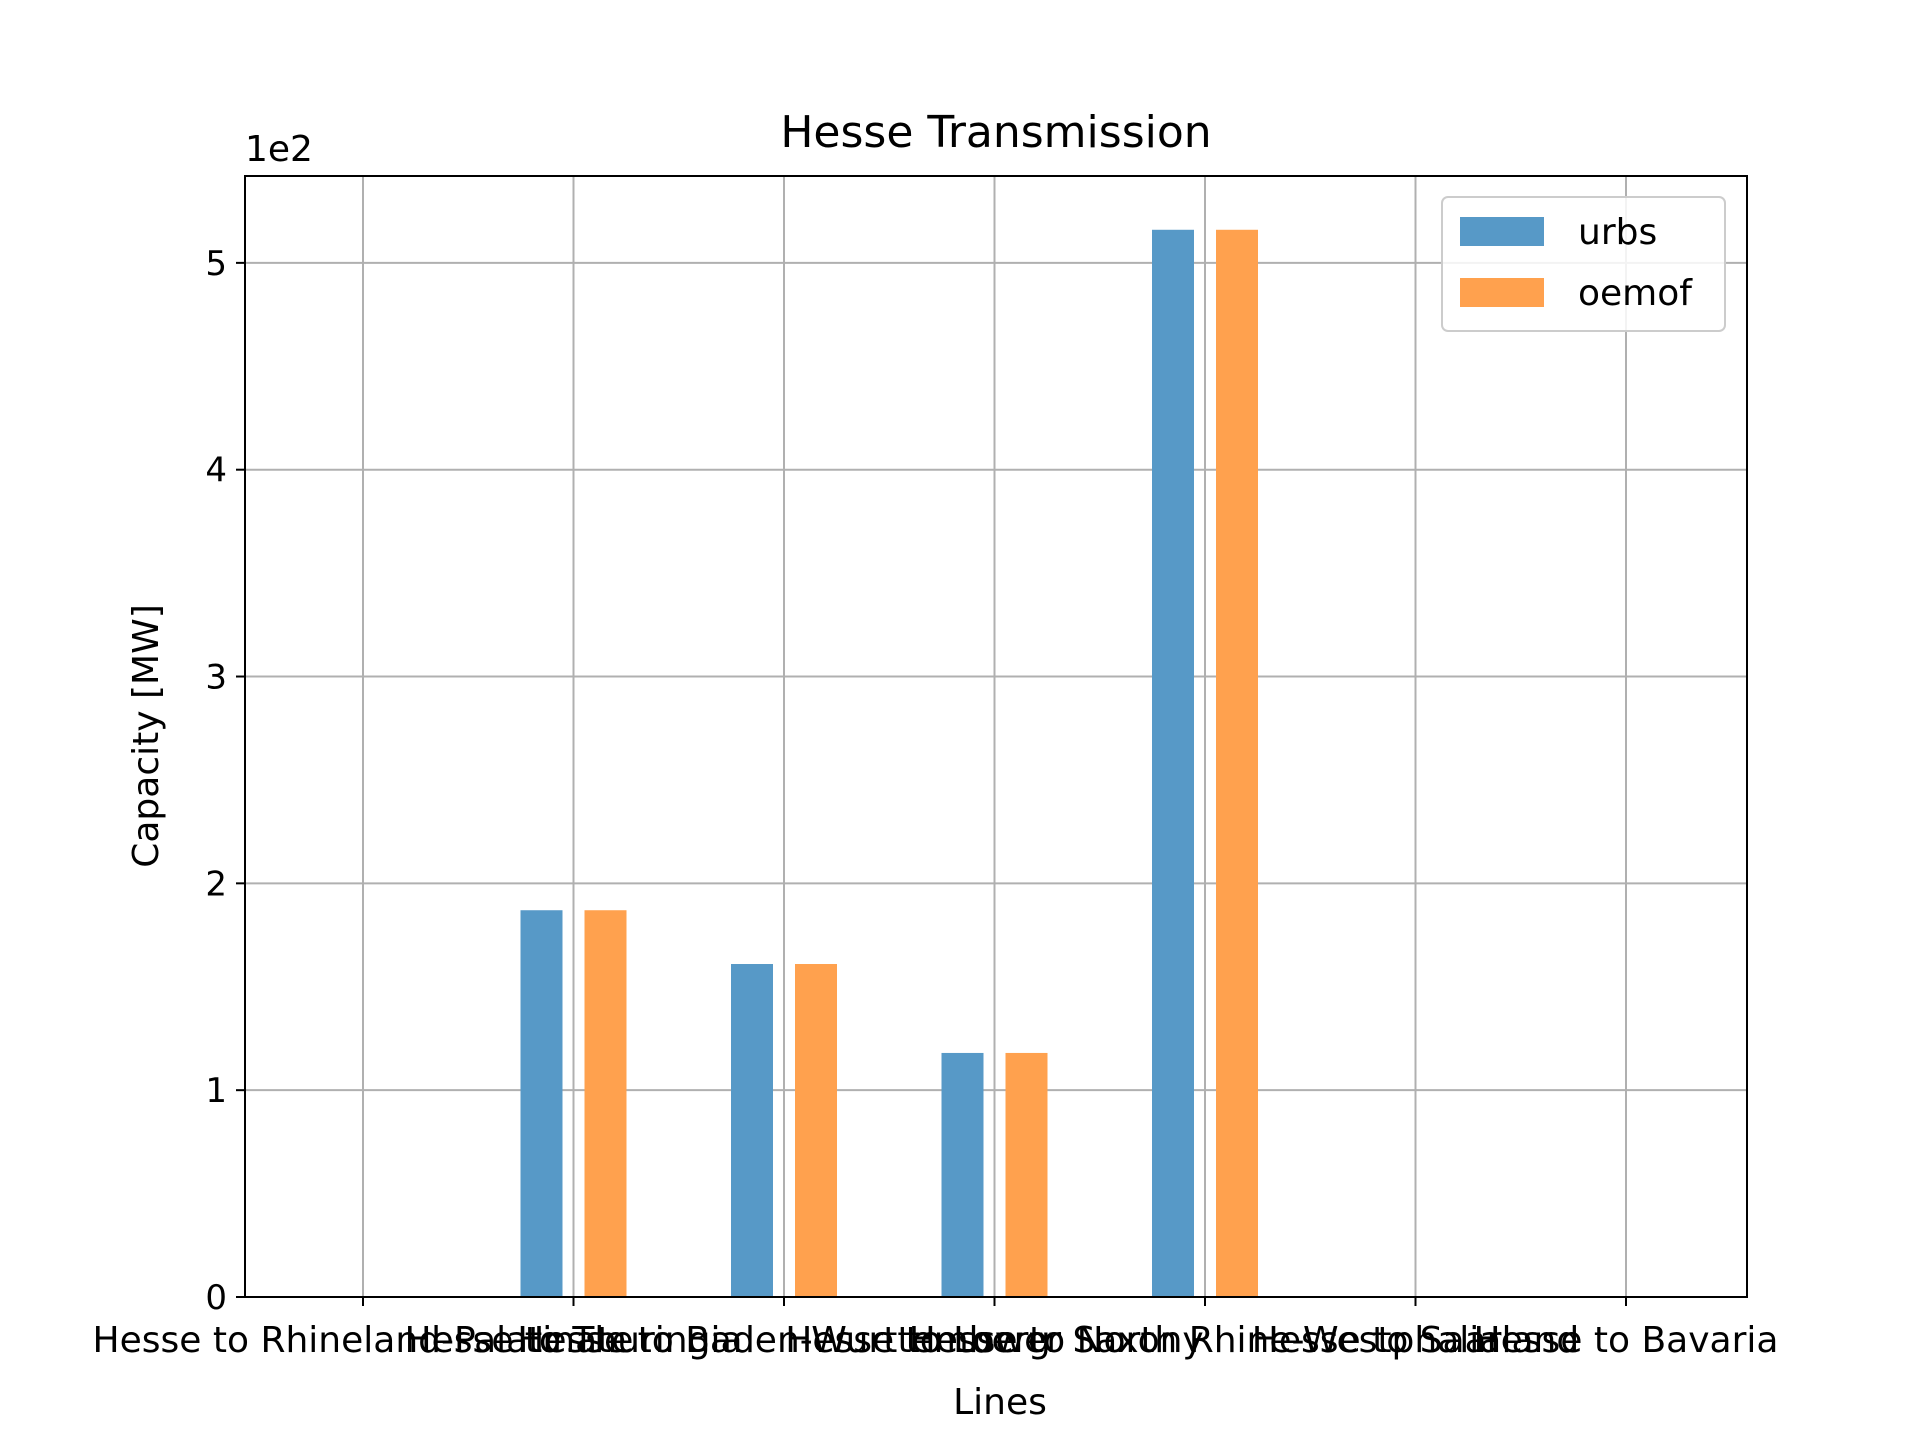 This screenshot has height=1444, width=1920. What do you see at coordinates (573, 1340) in the screenshot?
I see `x-tick-label: Hesse to Thuringia` at bounding box center [573, 1340].